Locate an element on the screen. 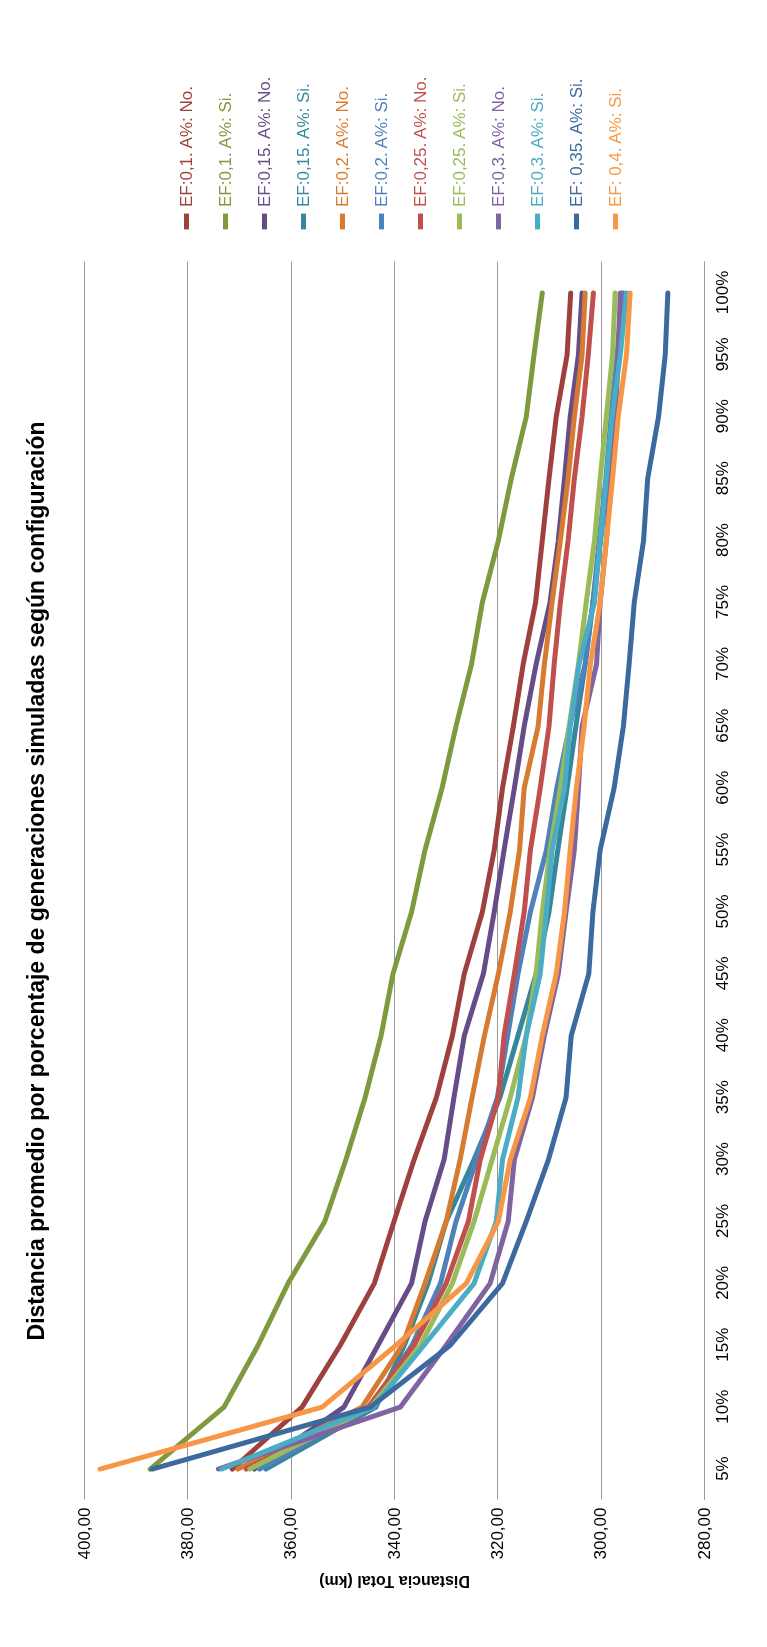 The height and width of the screenshot is (1647, 767). x-tick-label: 400,00 is located at coordinates (84, 1533).